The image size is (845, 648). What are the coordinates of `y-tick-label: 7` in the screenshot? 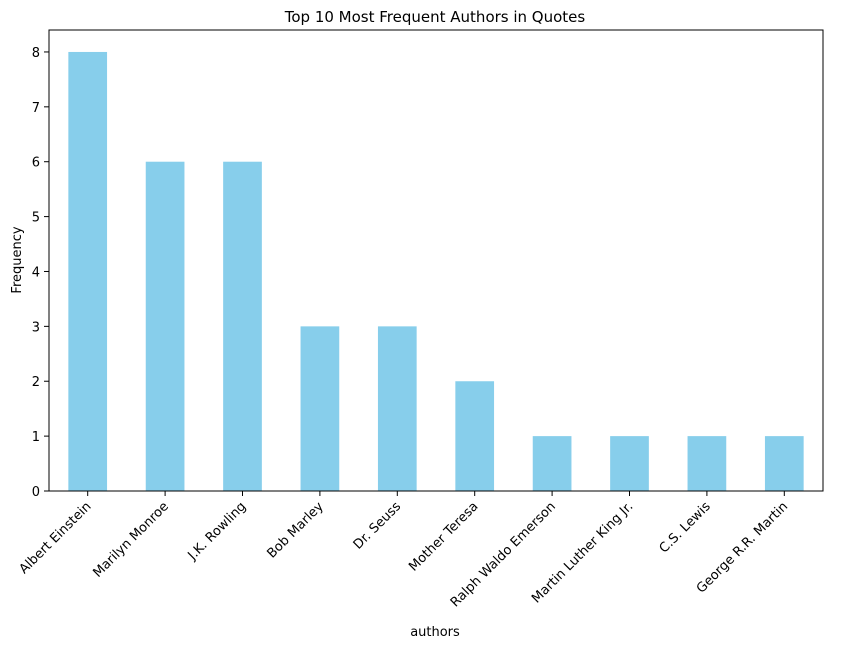 It's located at (36, 108).